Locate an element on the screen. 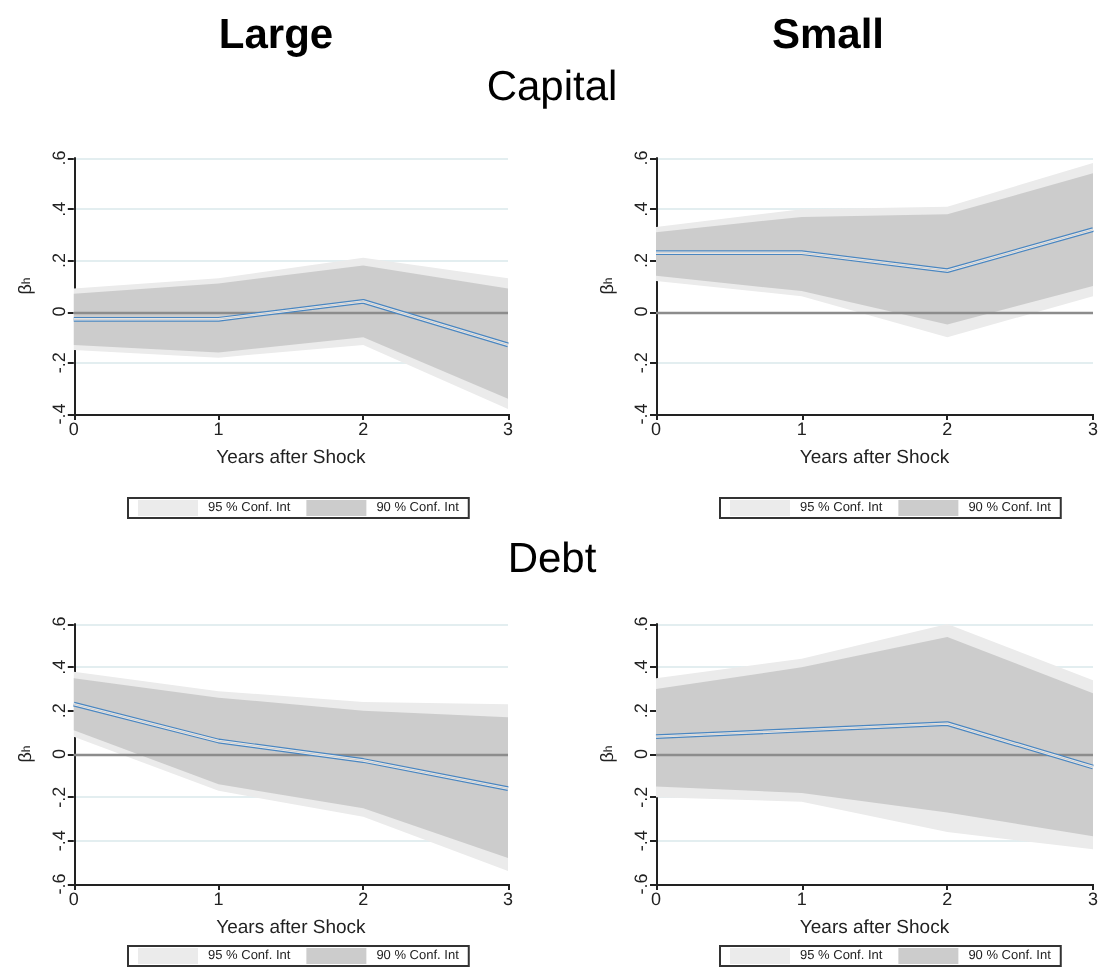  chart-title: Large is located at coordinates (276, 36).